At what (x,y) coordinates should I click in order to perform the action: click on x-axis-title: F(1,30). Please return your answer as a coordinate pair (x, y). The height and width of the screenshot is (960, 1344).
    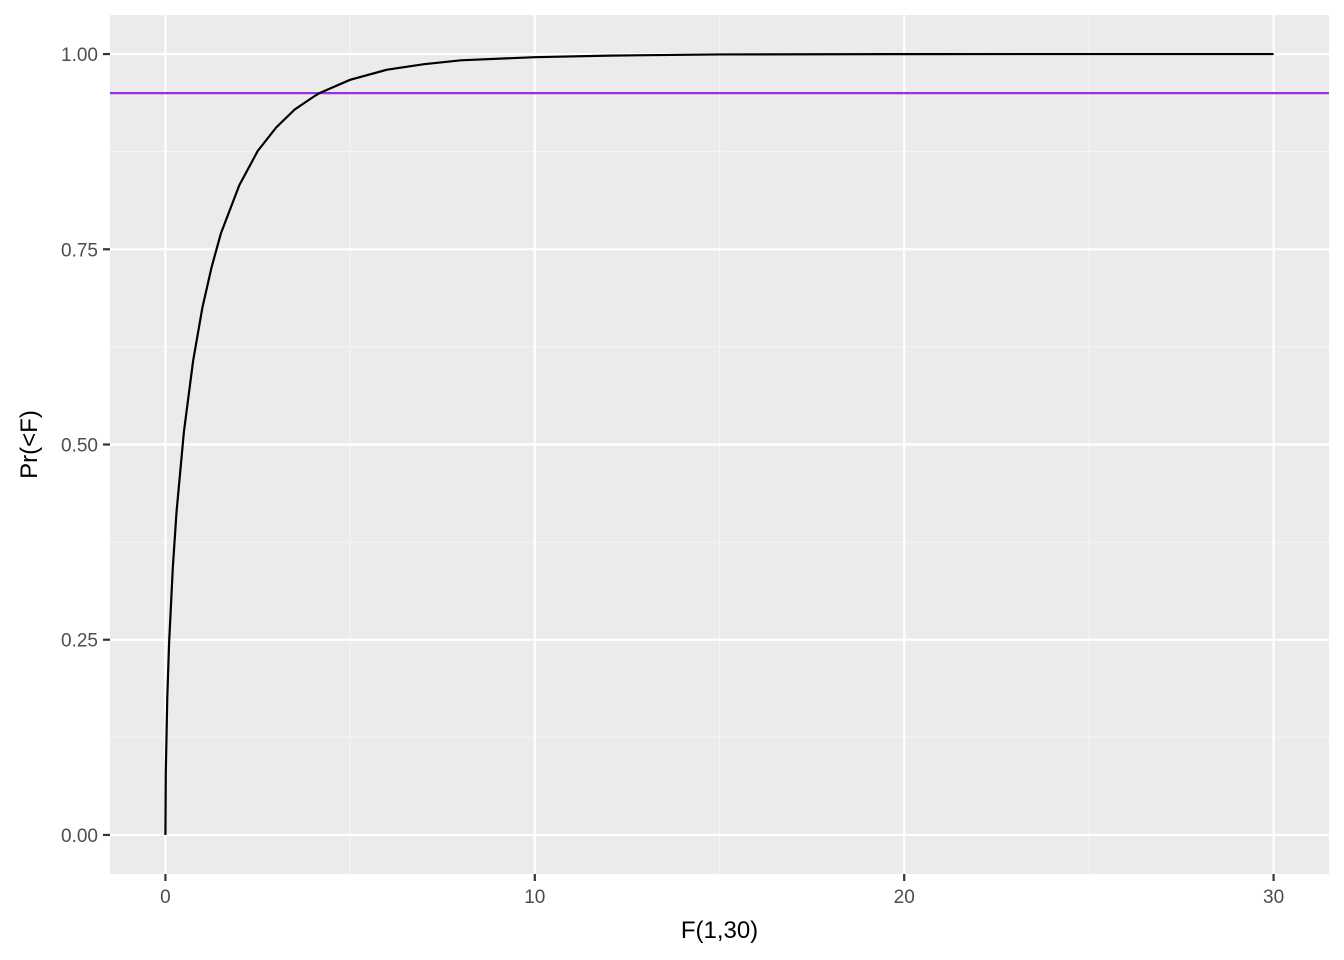
    Looking at the image, I should click on (719, 930).